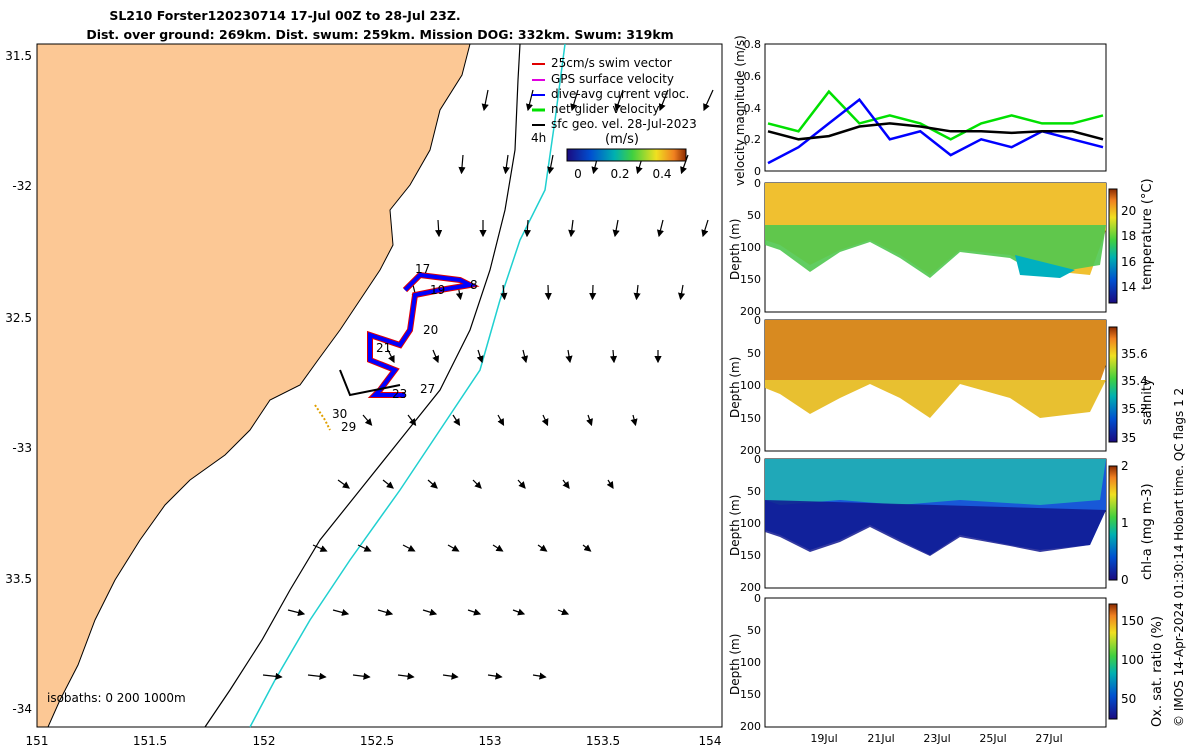  Describe the element at coordinates (753, 76) in the screenshot. I see `svg-text: 0.6` at that location.